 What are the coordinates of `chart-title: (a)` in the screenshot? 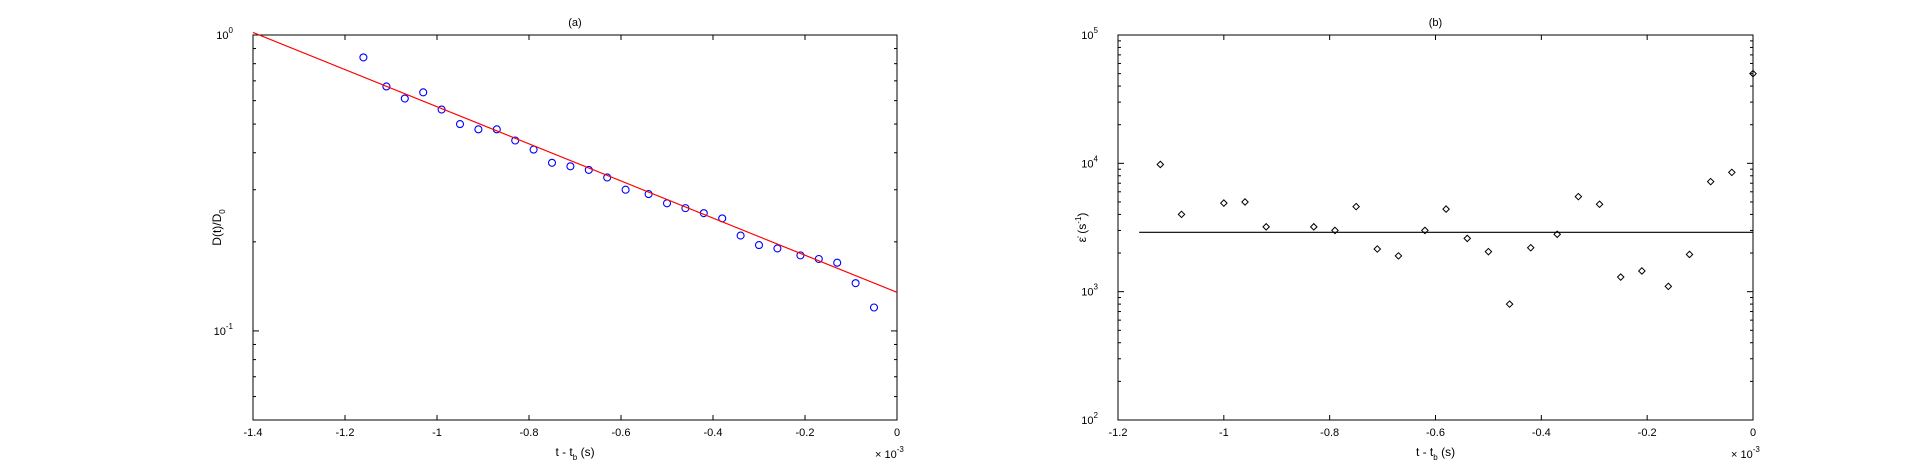 It's located at (574, 23).